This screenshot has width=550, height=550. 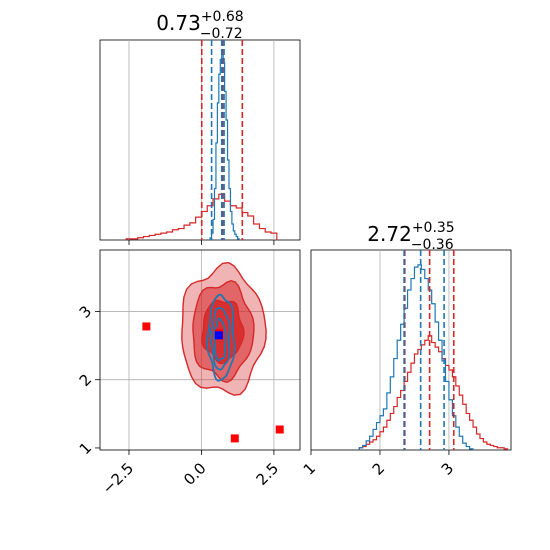 What do you see at coordinates (85, 380) in the screenshot?
I see `scatter-ytick-label: 2` at bounding box center [85, 380].